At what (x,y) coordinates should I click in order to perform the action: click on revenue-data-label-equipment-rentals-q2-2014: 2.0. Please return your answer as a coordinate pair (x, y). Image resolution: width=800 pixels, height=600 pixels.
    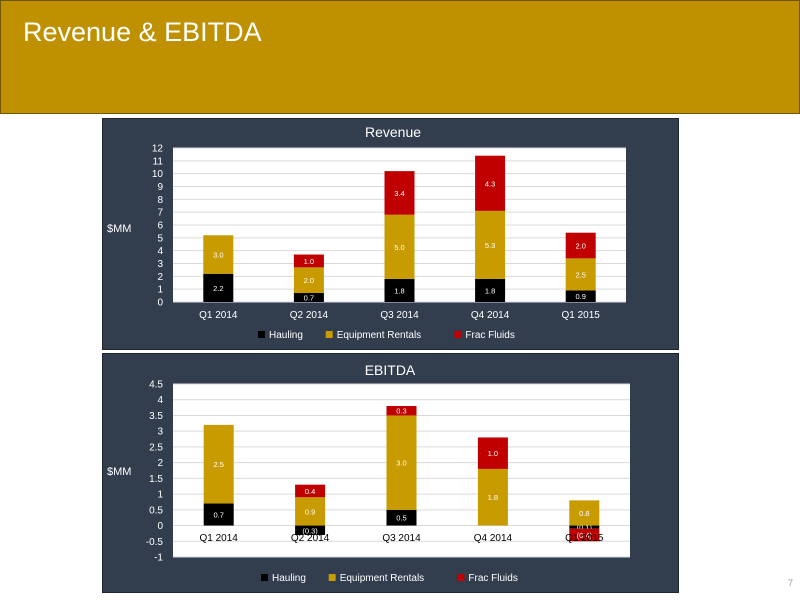
    Looking at the image, I should click on (309, 280).